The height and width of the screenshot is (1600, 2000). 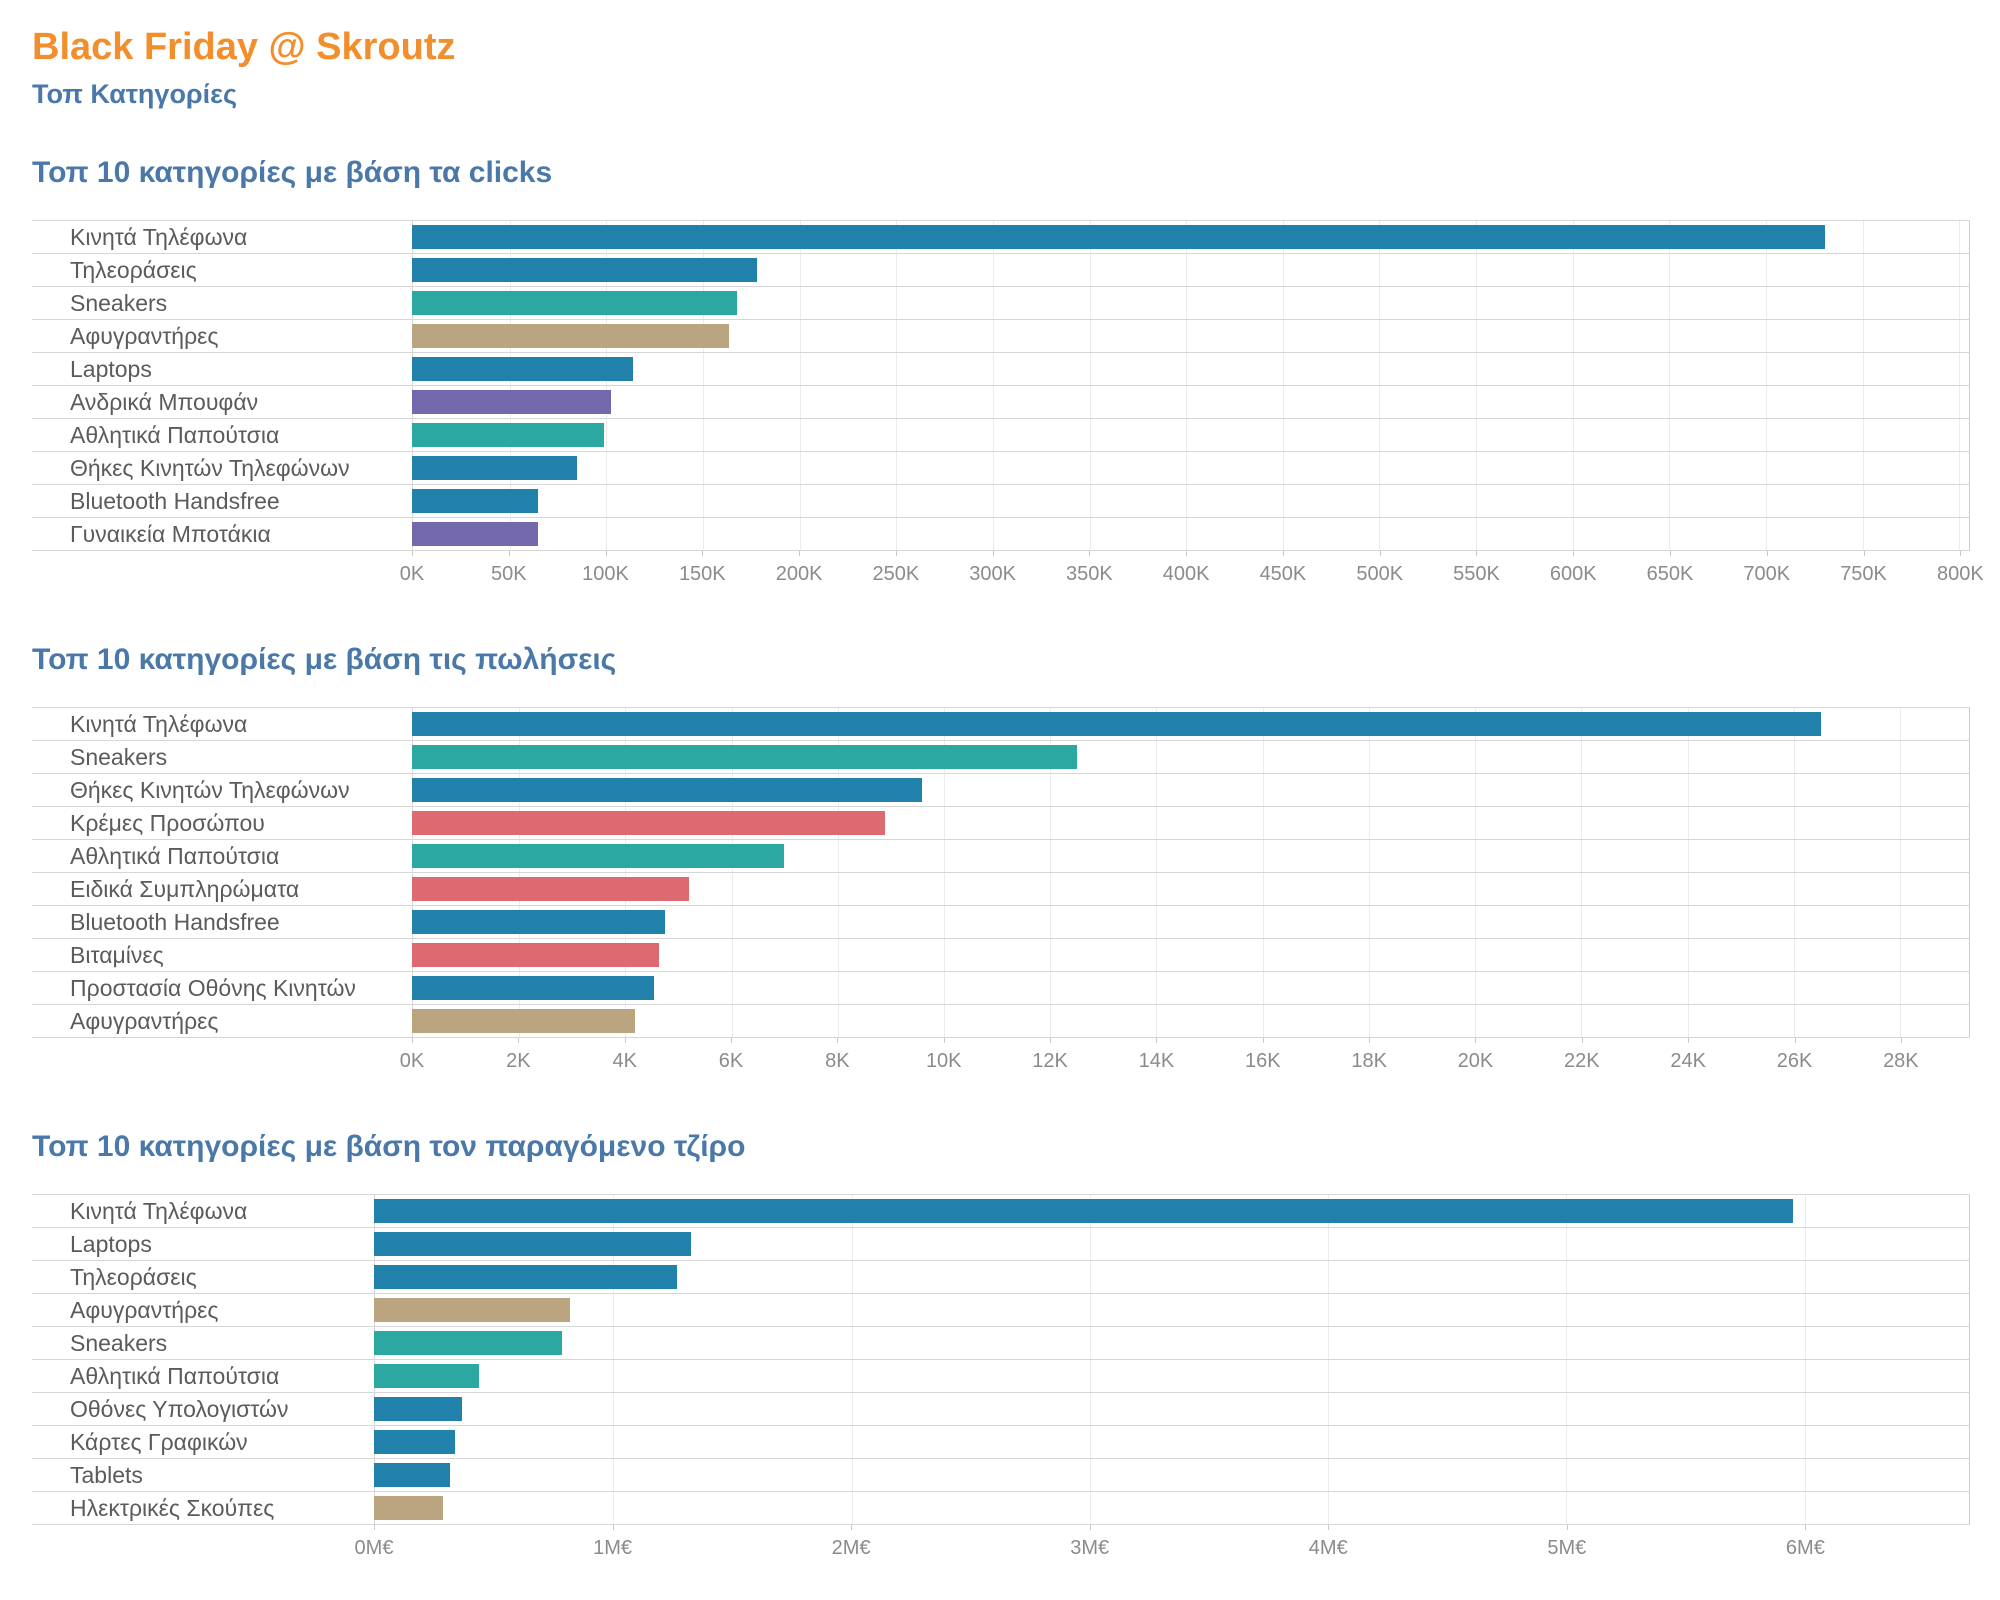 I want to click on category-label: Sneakers, so click(x=119, y=1342).